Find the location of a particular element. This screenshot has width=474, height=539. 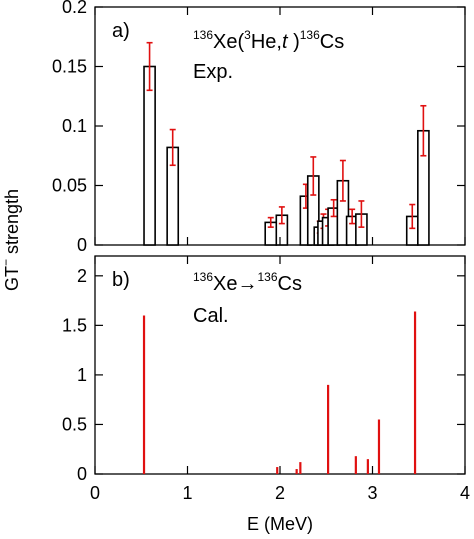

y-axis-title-sup: − is located at coordinates (6, 262).